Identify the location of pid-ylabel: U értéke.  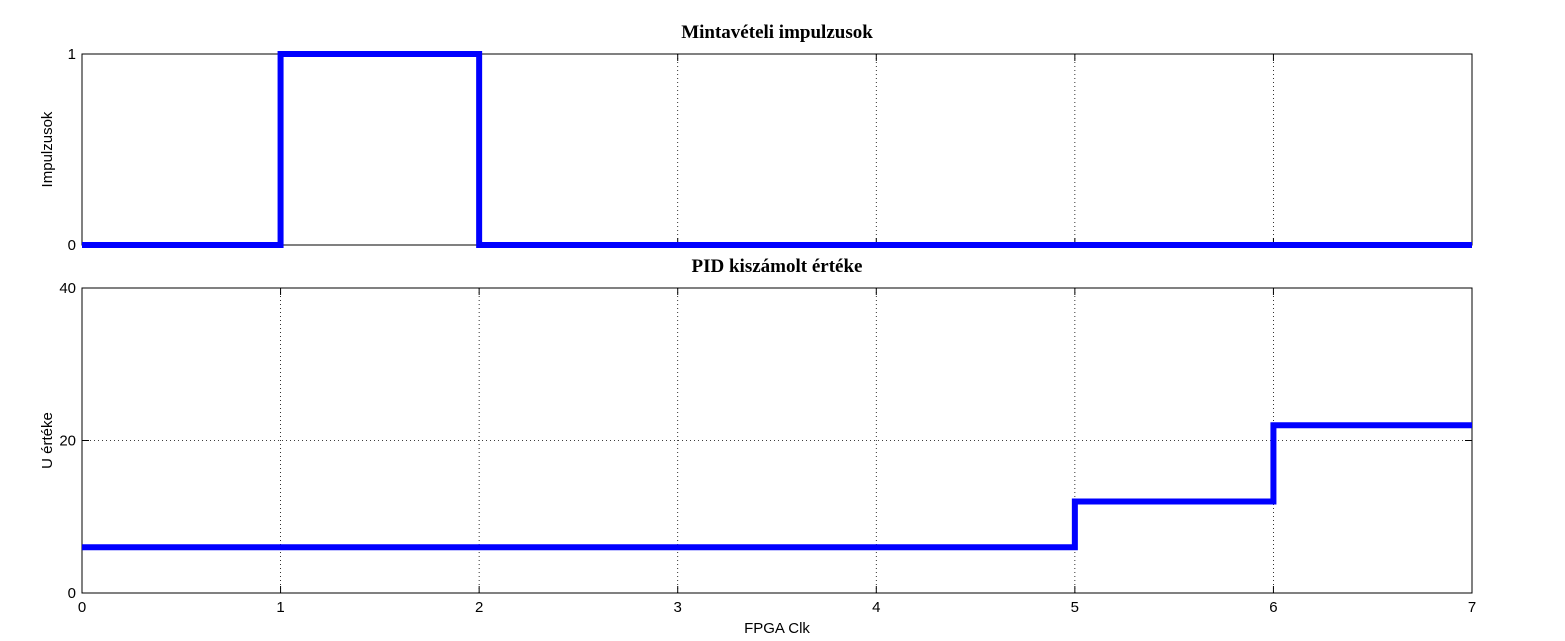
(47, 440).